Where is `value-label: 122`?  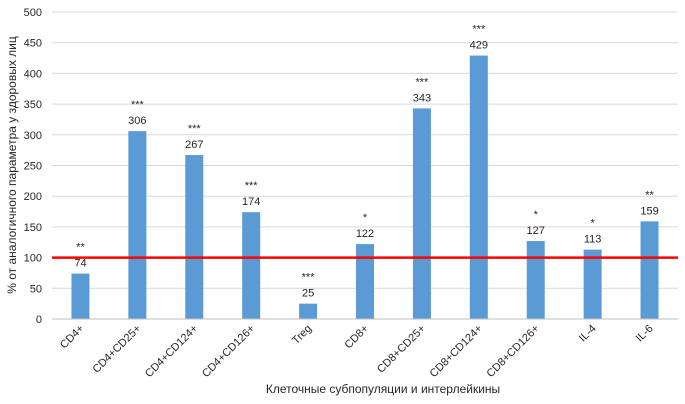
value-label: 122 is located at coordinates (365, 234).